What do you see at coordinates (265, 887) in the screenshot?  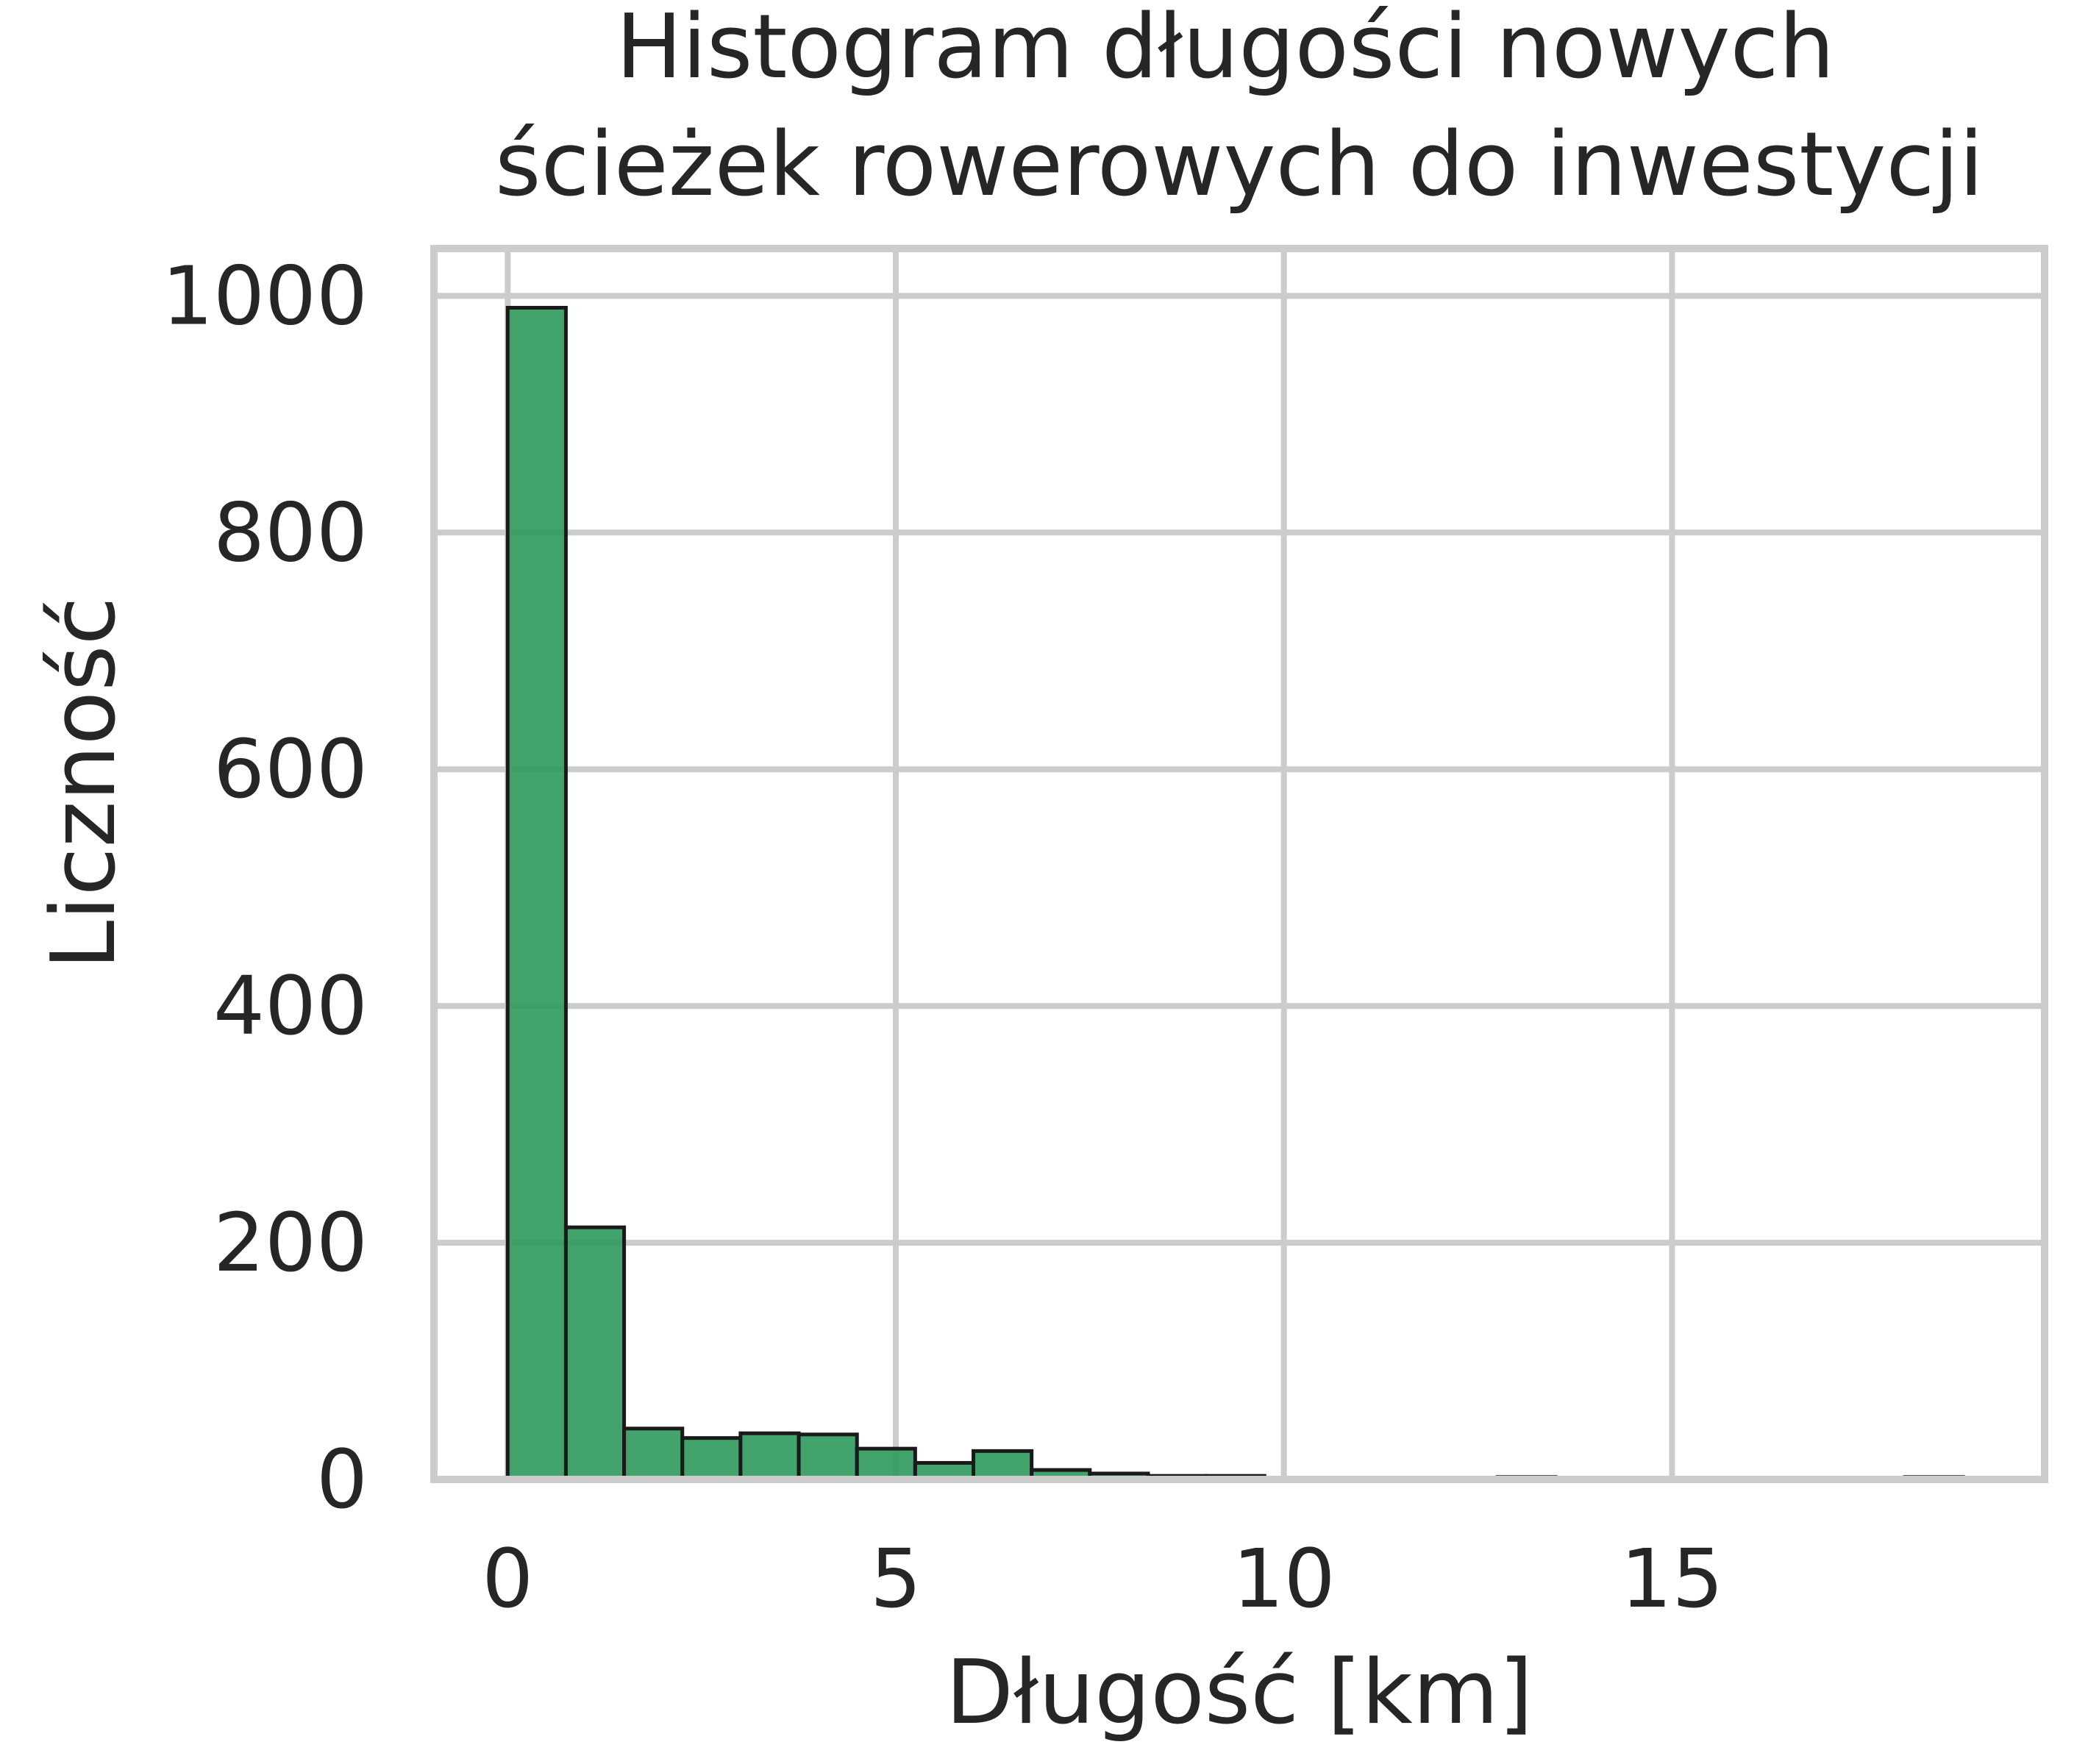 I see `y-tick-labels: 0 200 400 600 800 1000` at bounding box center [265, 887].